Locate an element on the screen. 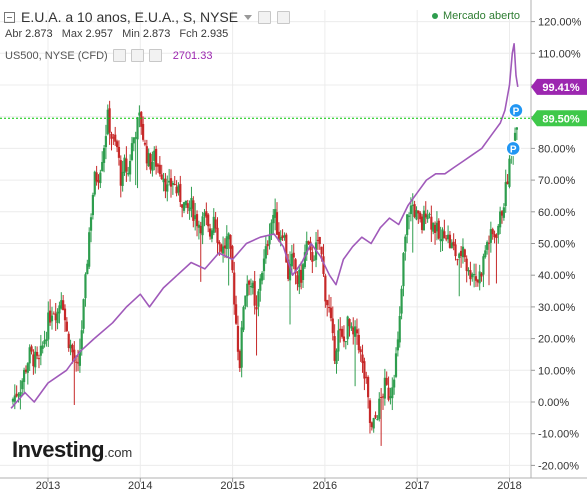 This screenshot has width=587, height=490. dropdown-caret-icon is located at coordinates (248, 17).